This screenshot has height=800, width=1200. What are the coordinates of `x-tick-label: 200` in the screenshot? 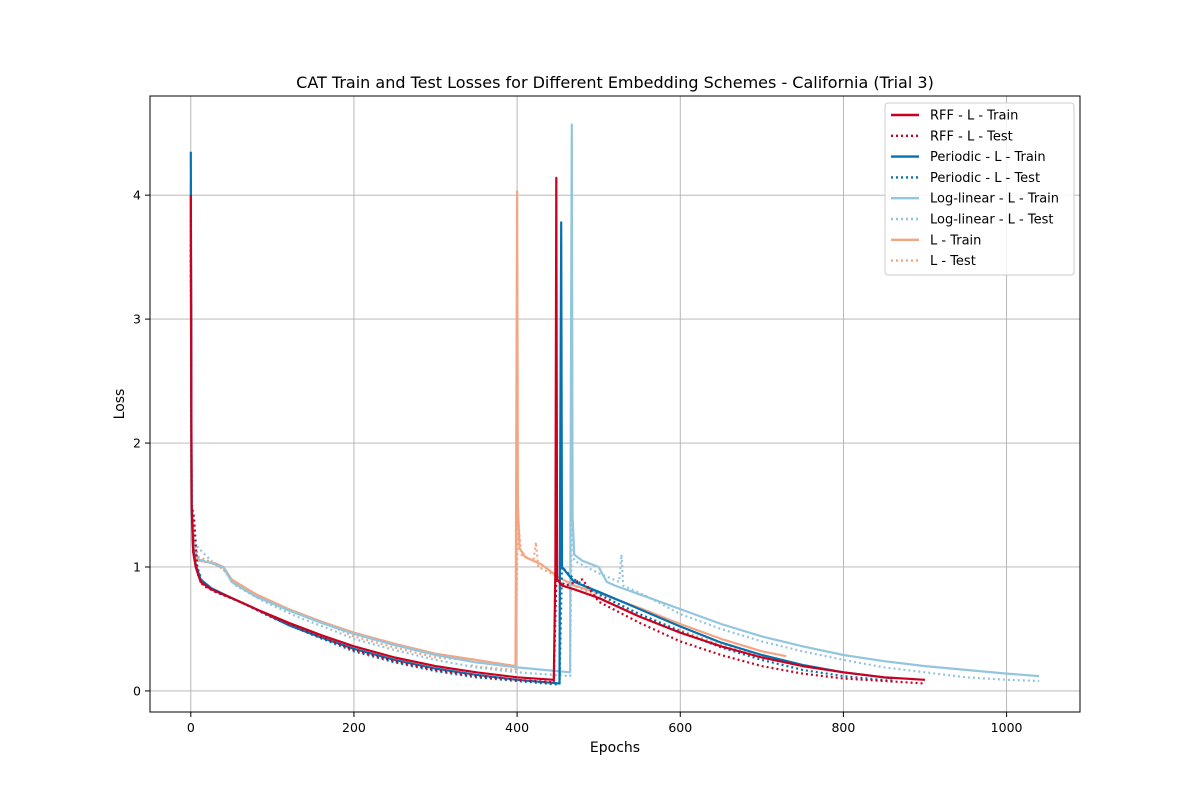 It's located at (354, 727).